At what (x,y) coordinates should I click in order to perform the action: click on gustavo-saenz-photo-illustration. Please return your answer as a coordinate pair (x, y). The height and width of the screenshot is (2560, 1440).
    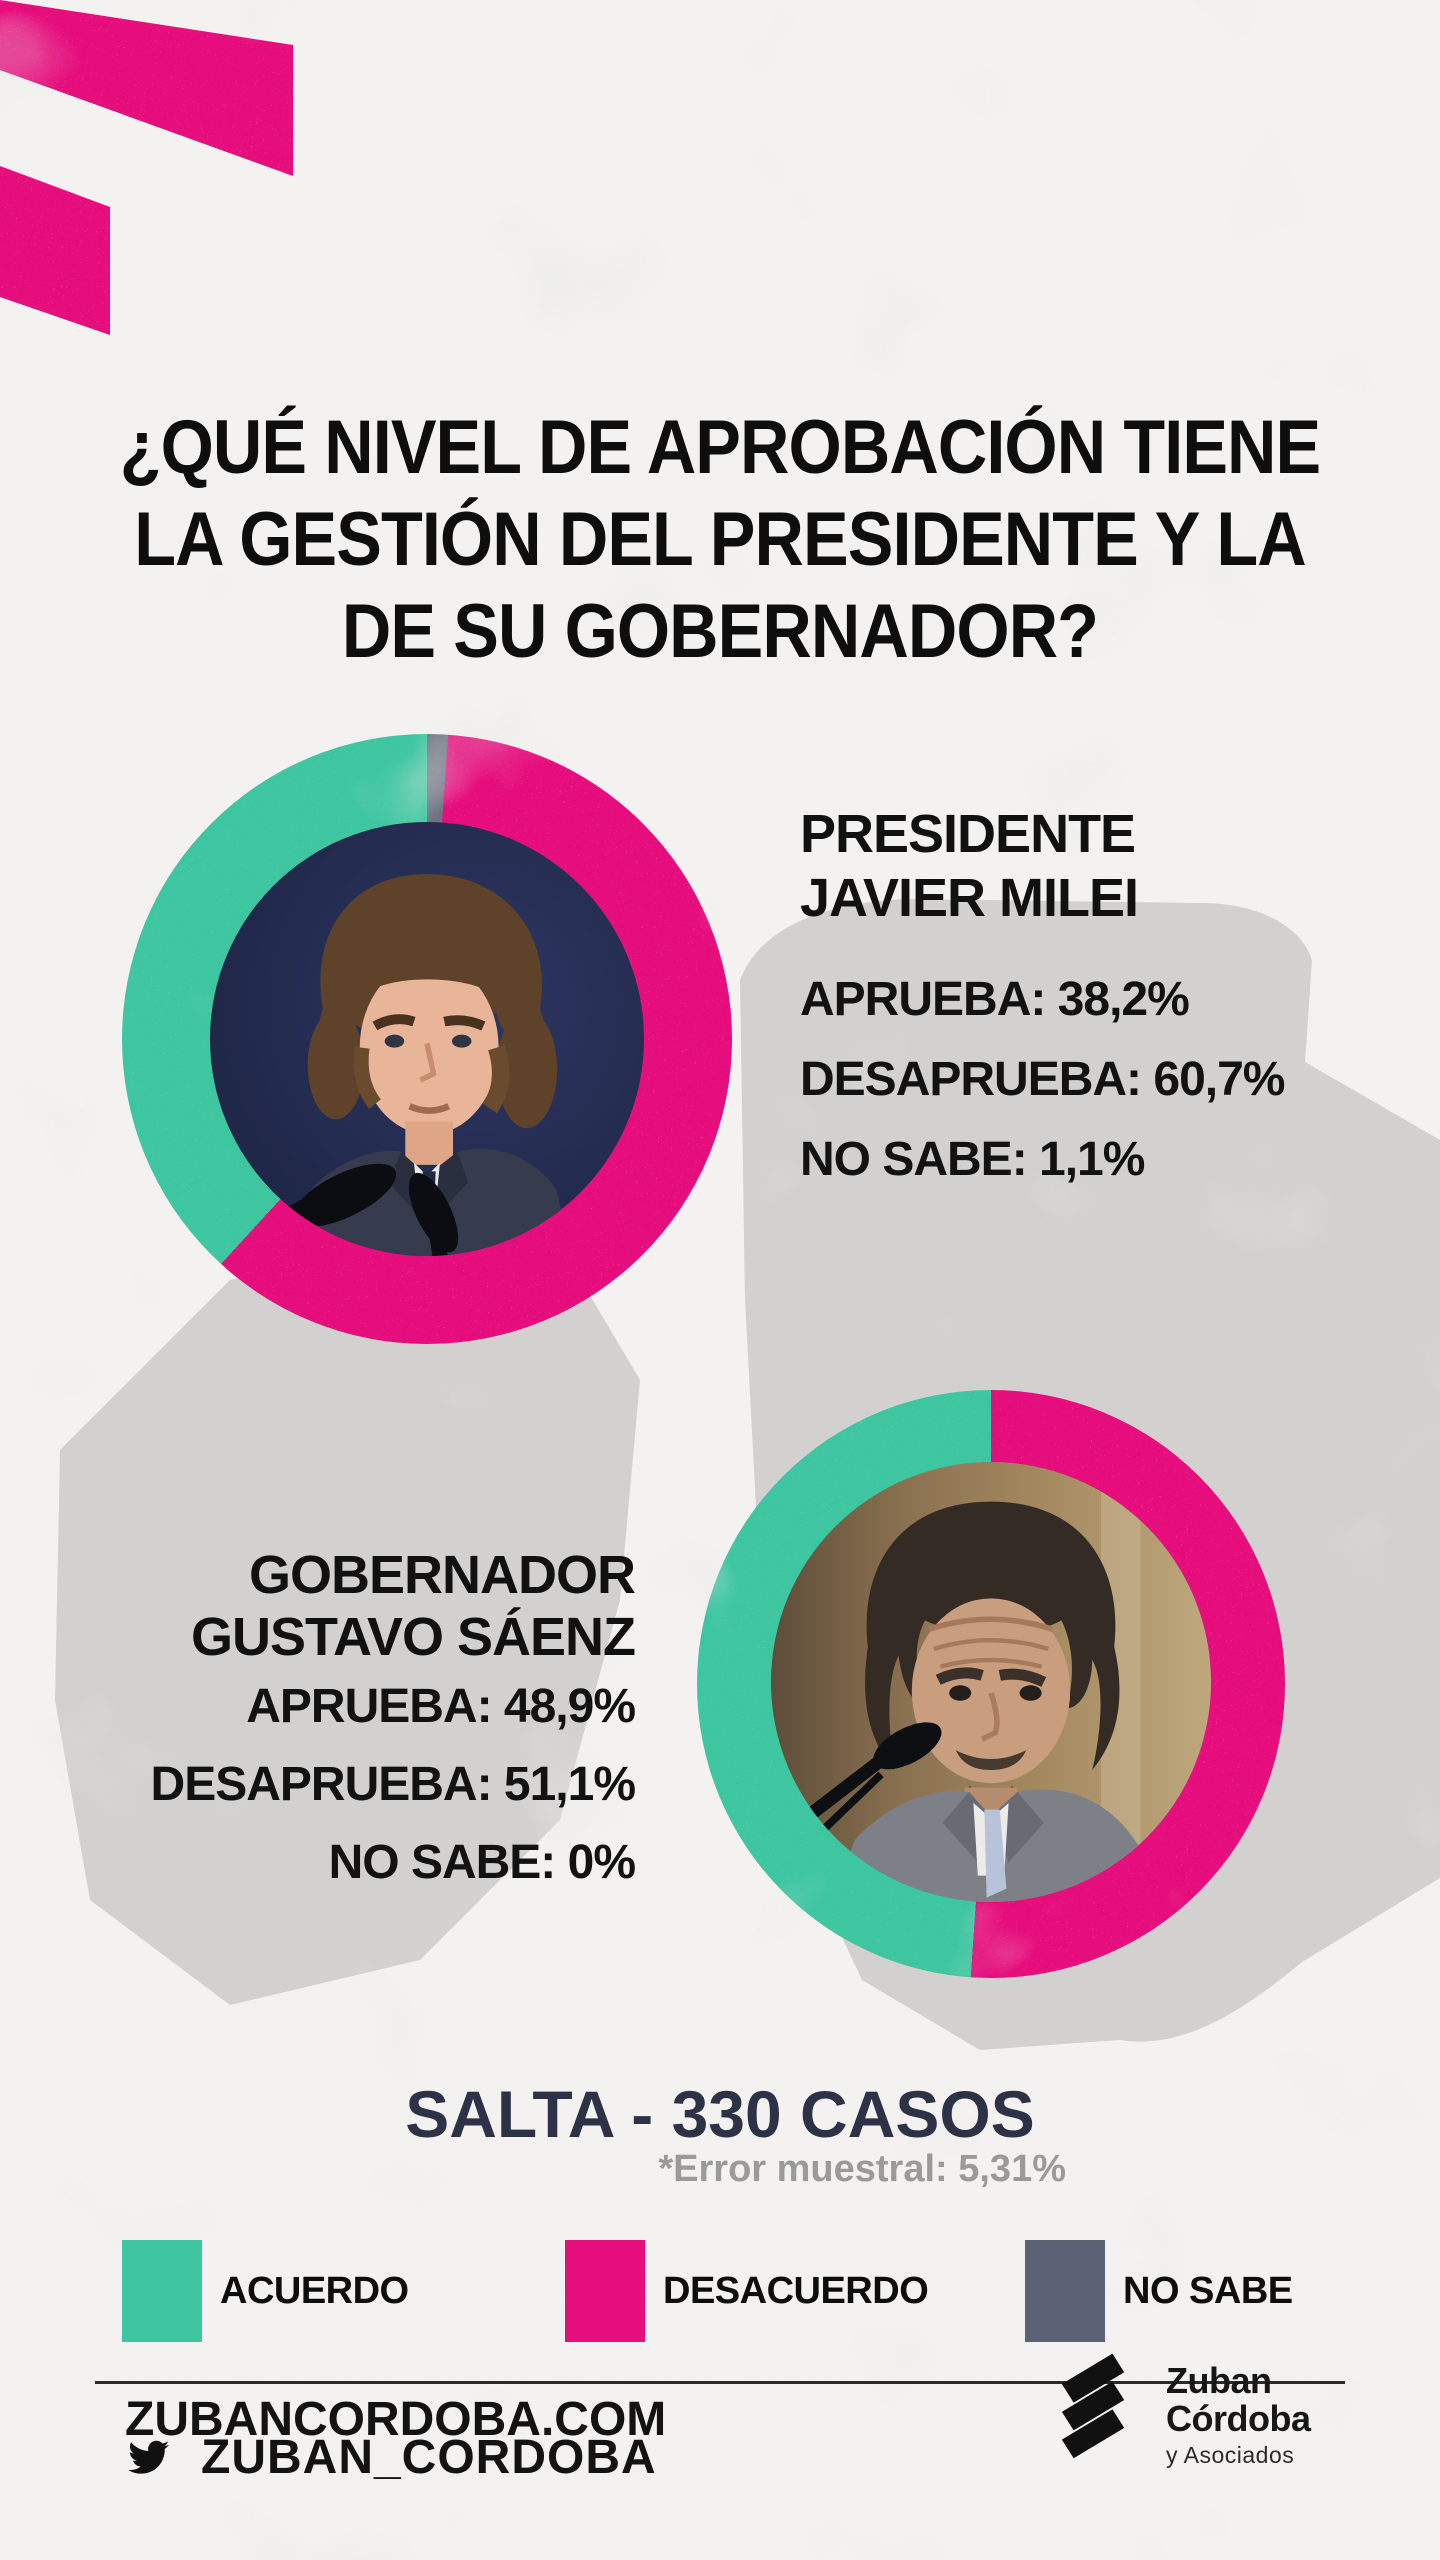
    Looking at the image, I should click on (991, 1682).